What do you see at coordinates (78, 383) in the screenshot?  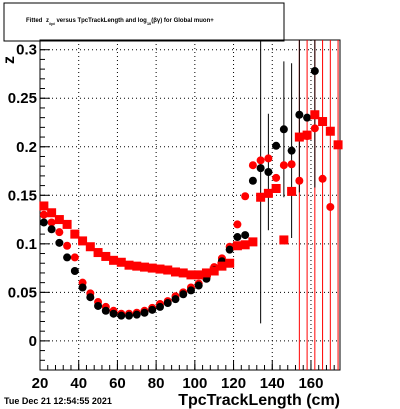 I see `x-tick-label: 40` at bounding box center [78, 383].